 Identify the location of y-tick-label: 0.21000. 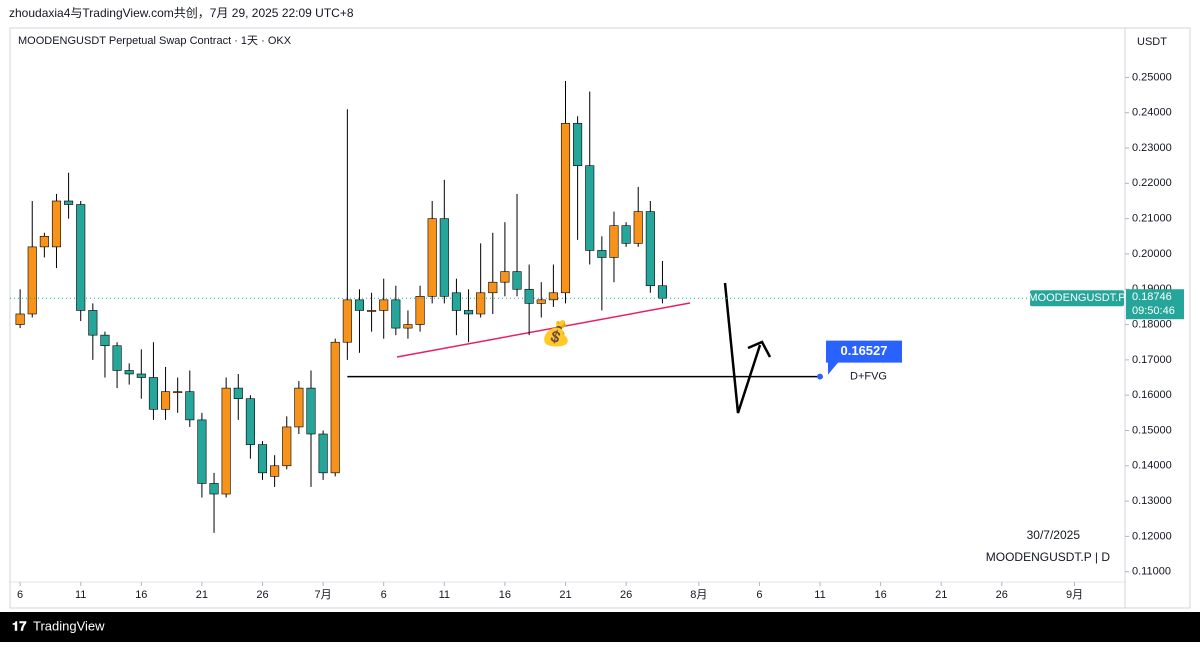
(1152, 219).